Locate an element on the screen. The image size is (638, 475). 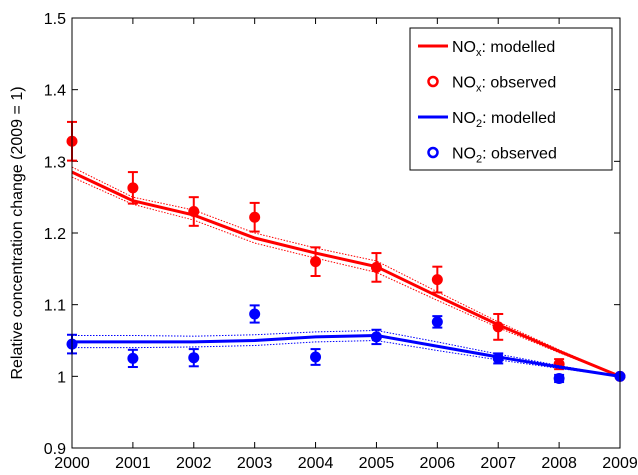
x-tick-label: 2003 is located at coordinates (255, 463).